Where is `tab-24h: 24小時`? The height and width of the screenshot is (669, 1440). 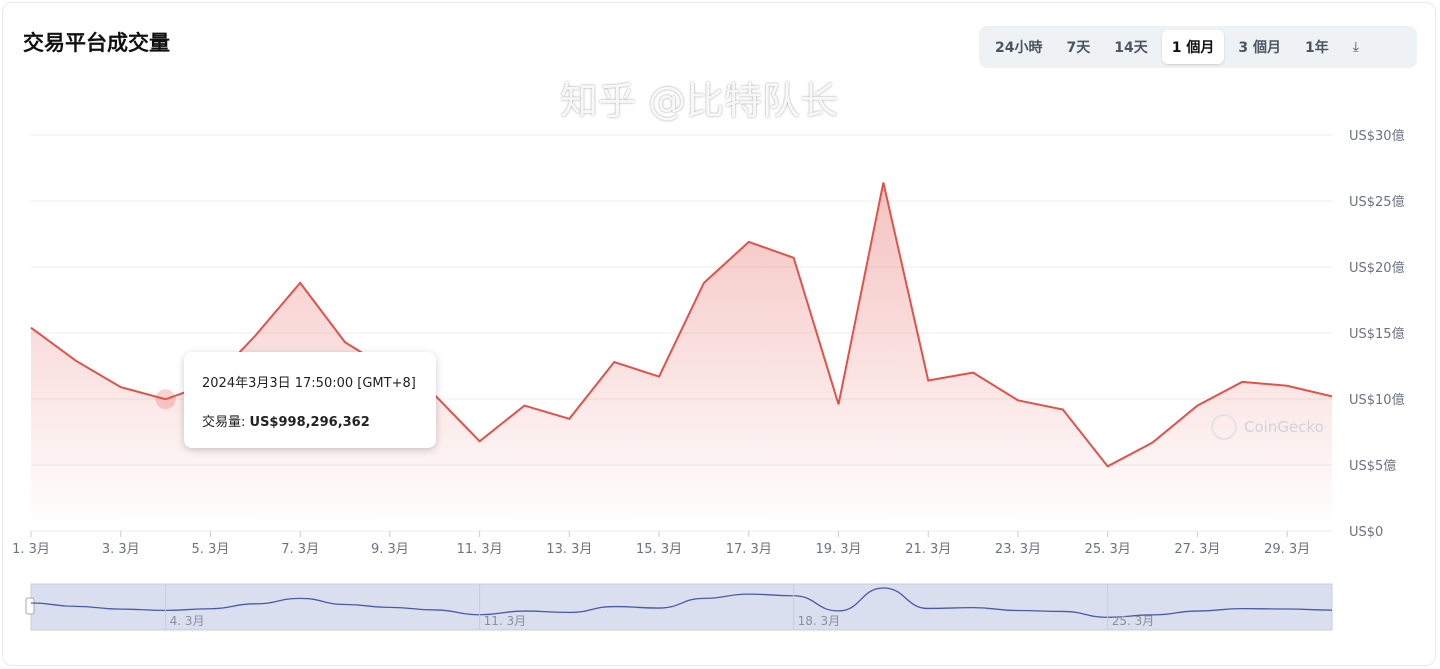
tab-24h: 24小時 is located at coordinates (1019, 48).